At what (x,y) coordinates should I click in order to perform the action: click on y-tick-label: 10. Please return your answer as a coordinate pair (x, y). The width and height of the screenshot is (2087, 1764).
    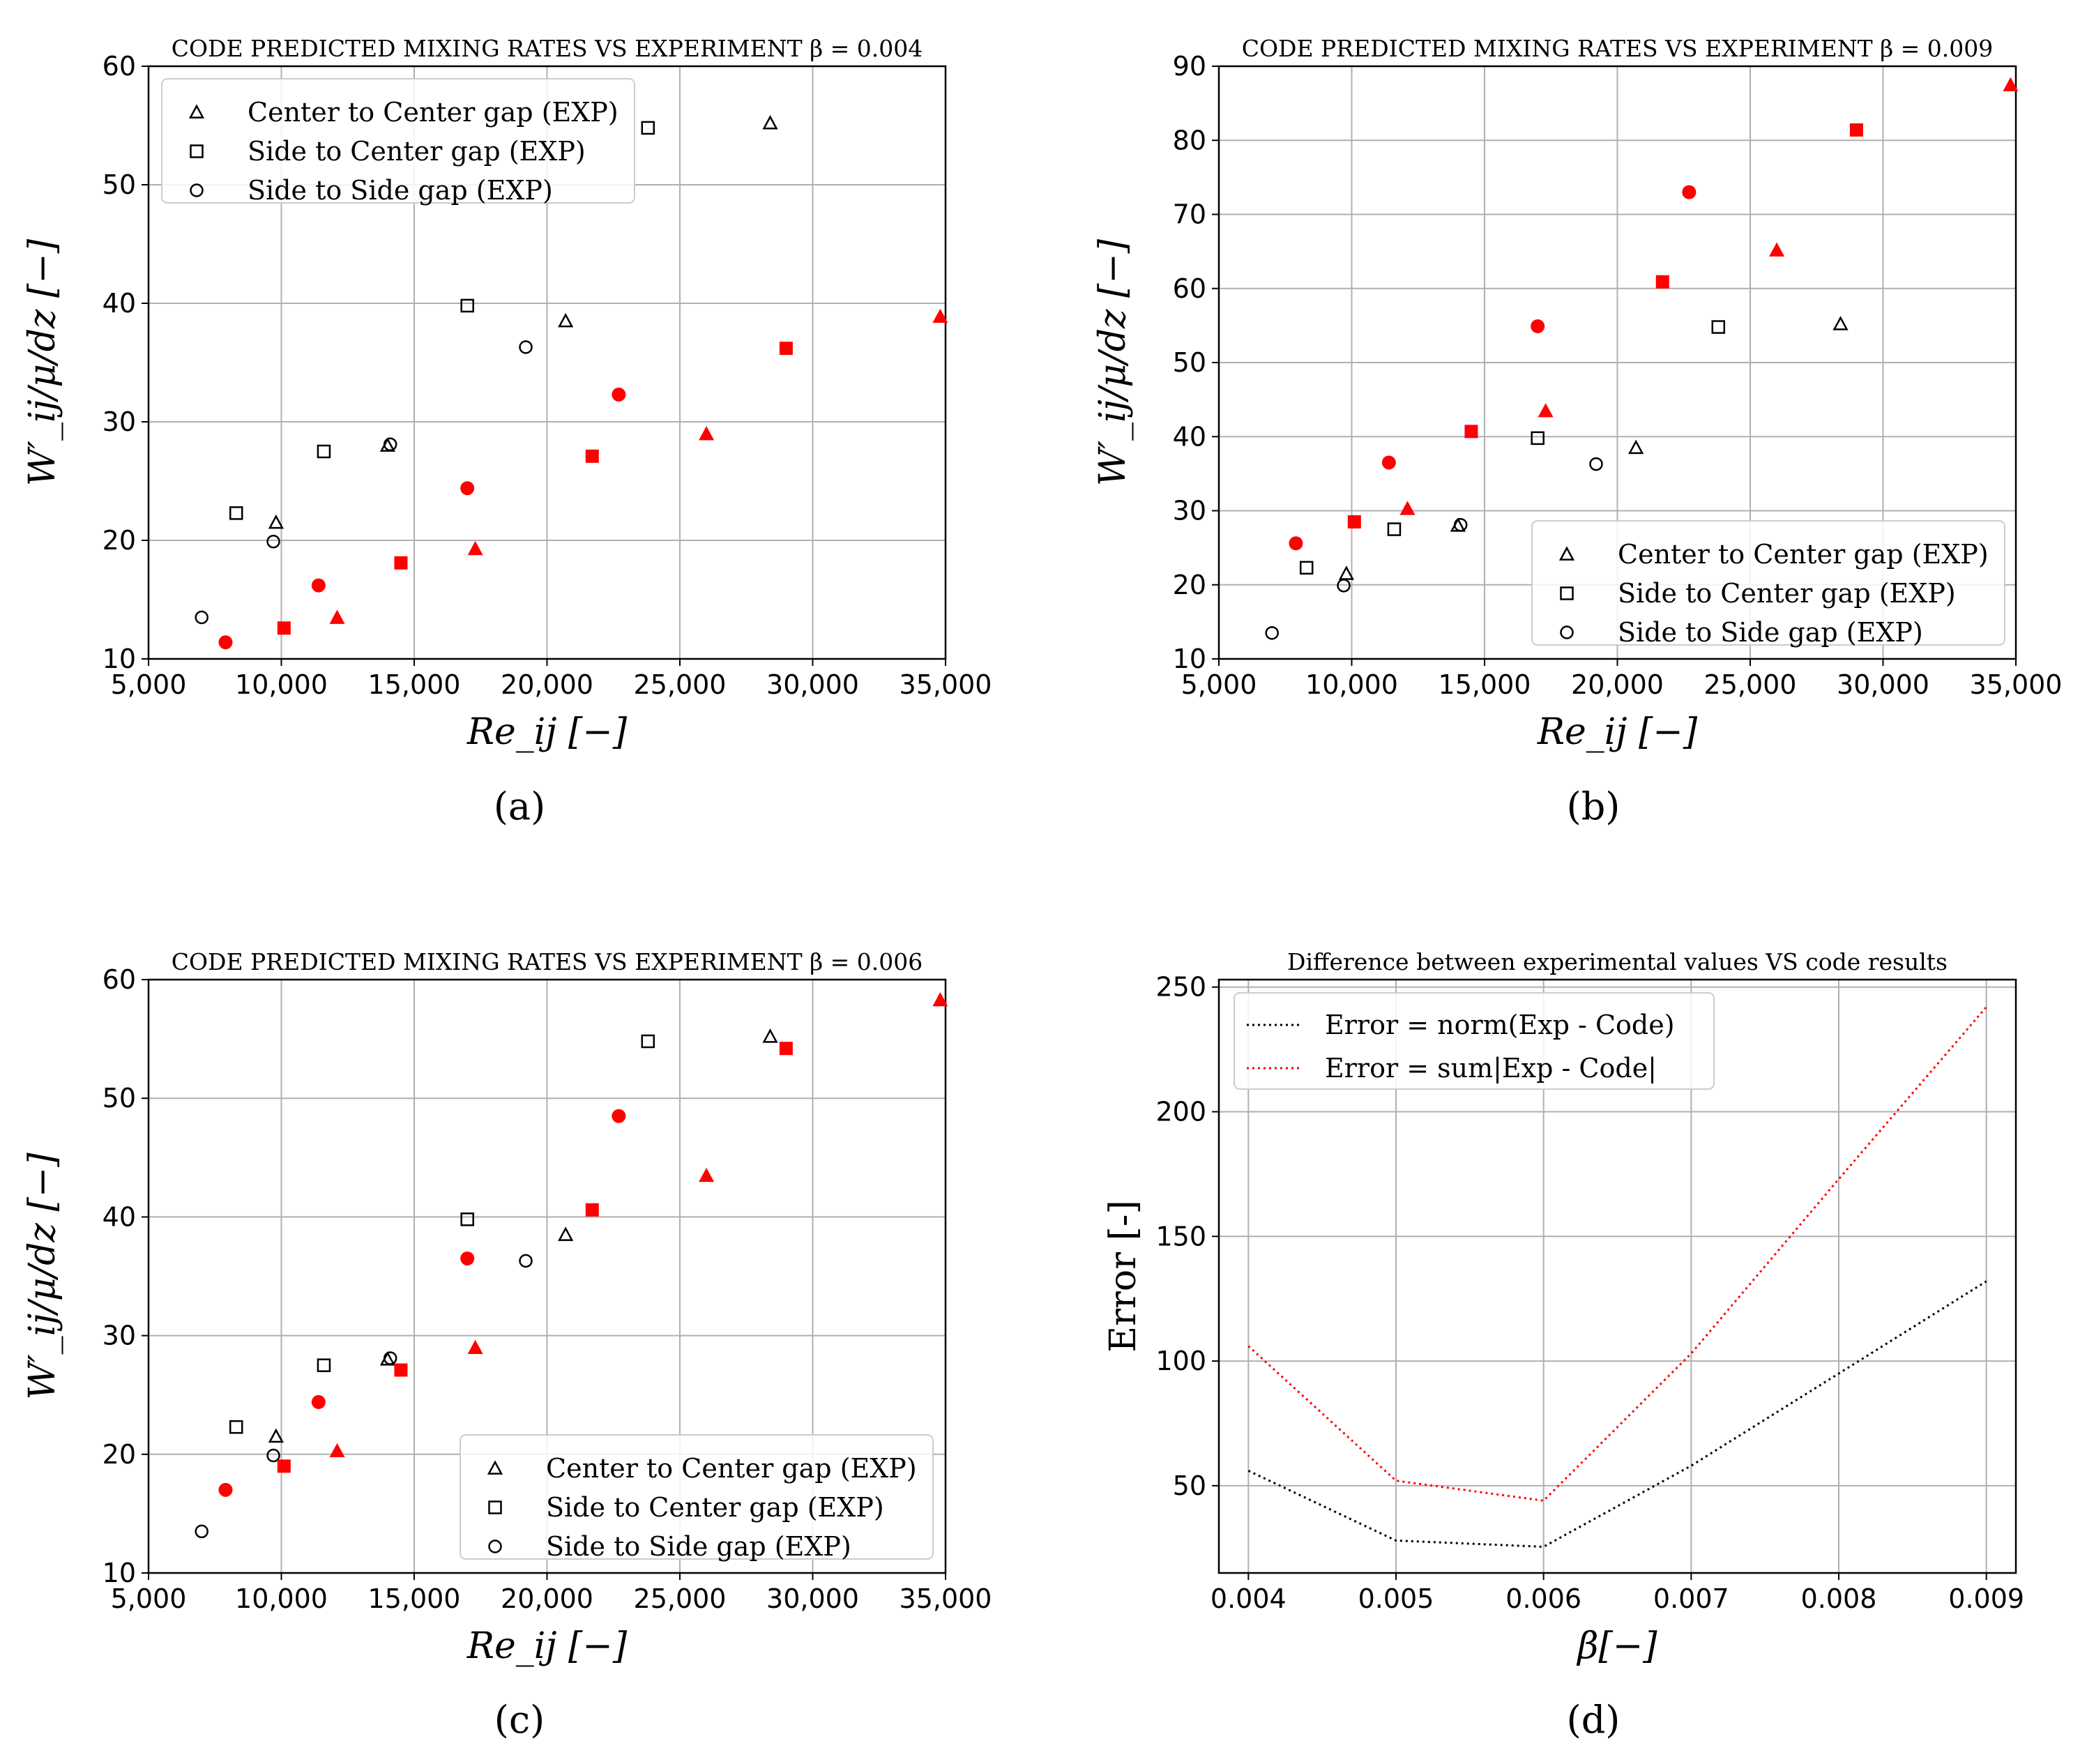
    Looking at the image, I should click on (119, 1573).